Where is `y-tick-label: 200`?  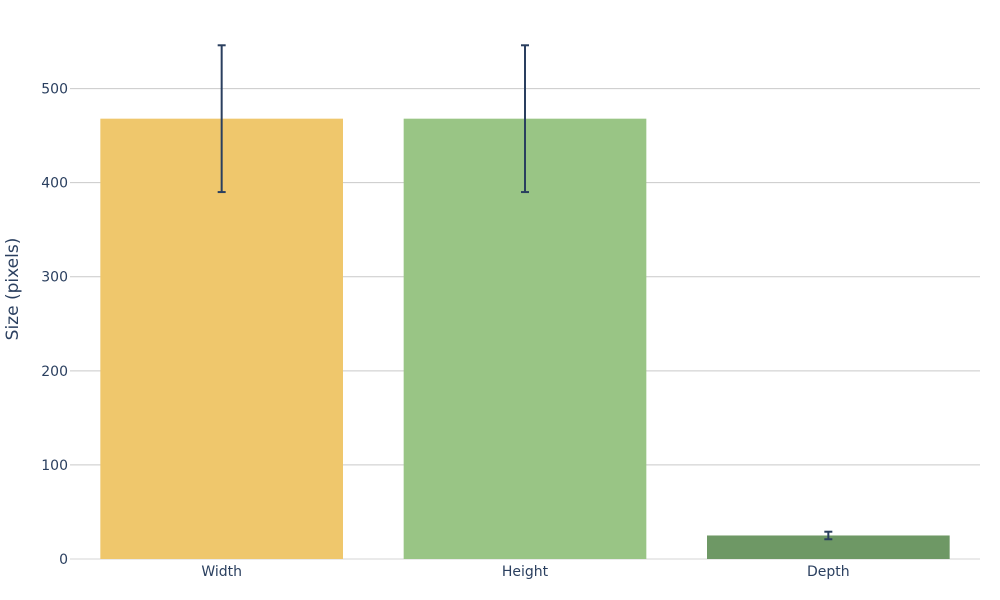 y-tick-label: 200 is located at coordinates (54, 372).